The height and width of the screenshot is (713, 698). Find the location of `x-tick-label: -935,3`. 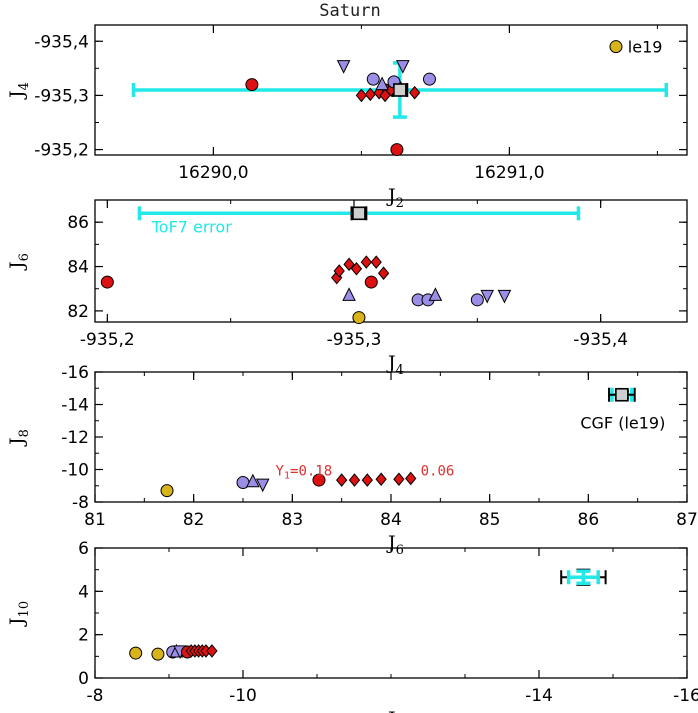

x-tick-label: -935,3 is located at coordinates (354, 340).